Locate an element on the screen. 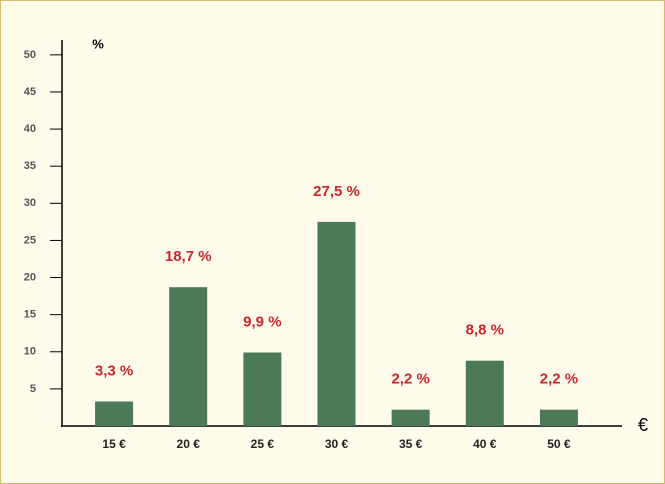 The image size is (665, 484). value-label: 27,5 % is located at coordinates (336, 191).